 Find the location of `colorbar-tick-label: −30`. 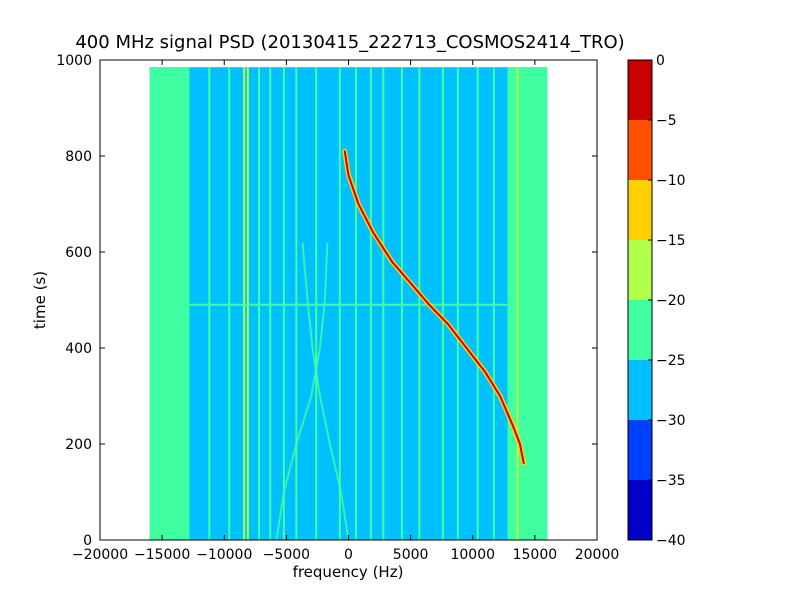

colorbar-tick-label: −30 is located at coordinates (671, 421).